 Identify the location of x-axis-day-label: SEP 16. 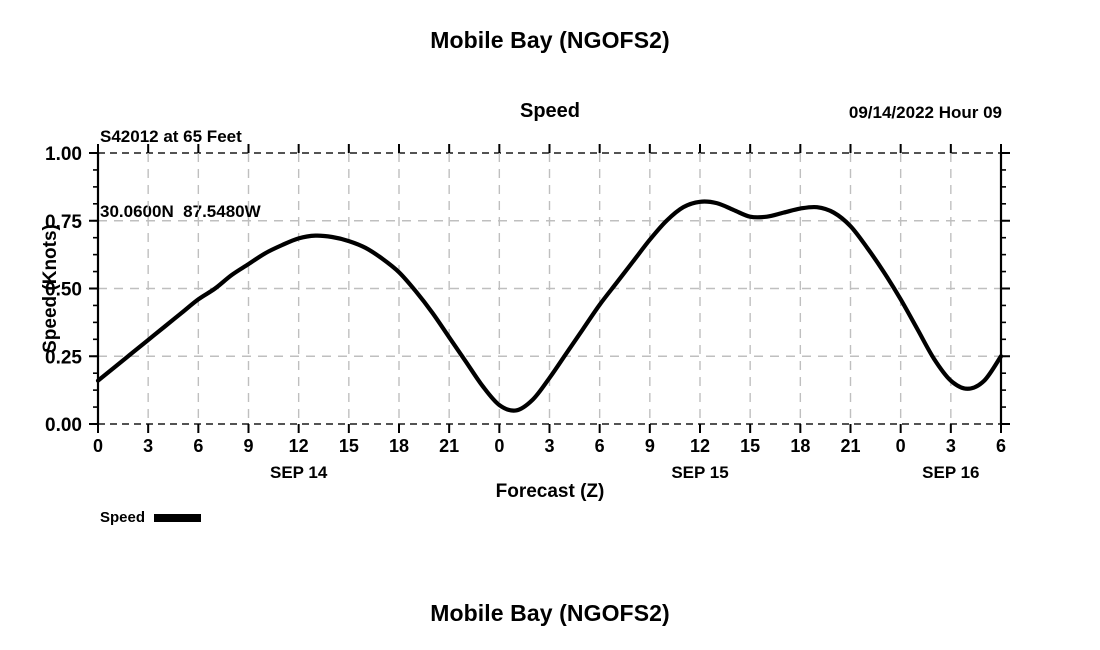
(950, 472).